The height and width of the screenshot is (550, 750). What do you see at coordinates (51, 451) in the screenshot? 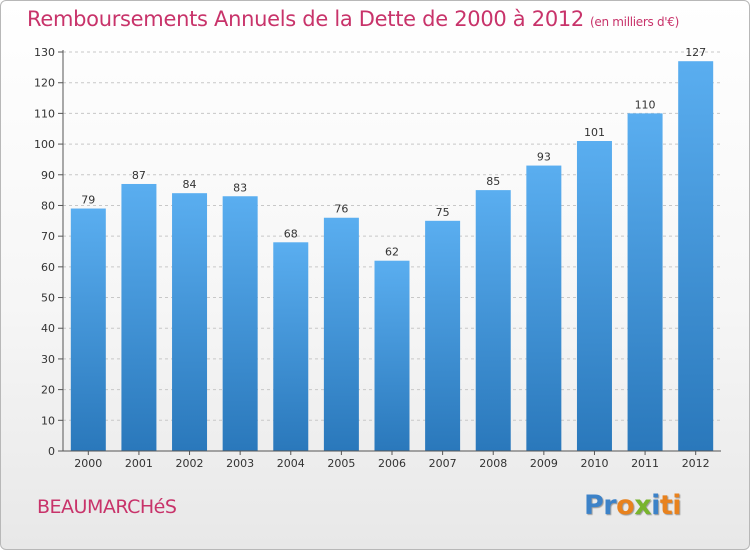
I see `y-tick-label: 0` at bounding box center [51, 451].